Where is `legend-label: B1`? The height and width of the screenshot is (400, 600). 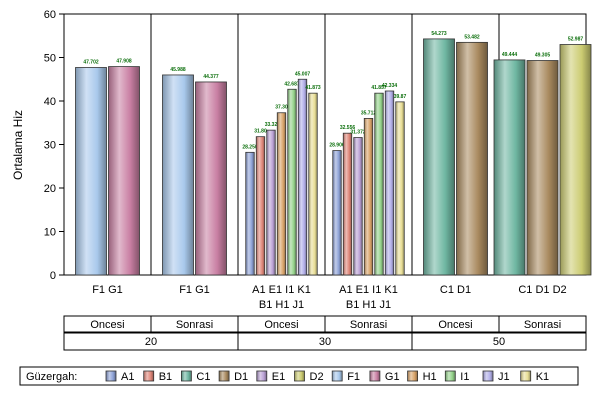
legend-label: B1 is located at coordinates (165, 377).